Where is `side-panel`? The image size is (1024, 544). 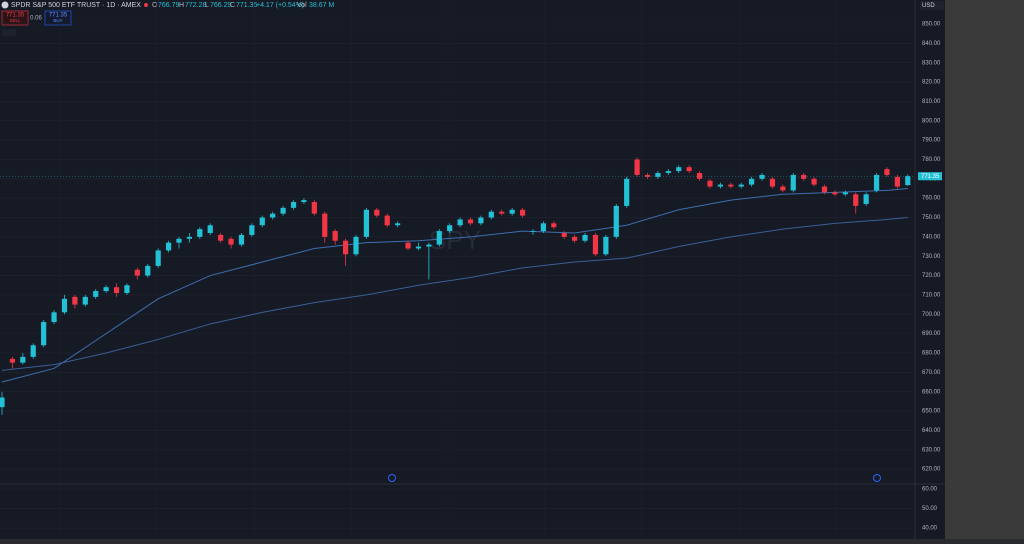
side-panel is located at coordinates (984, 269).